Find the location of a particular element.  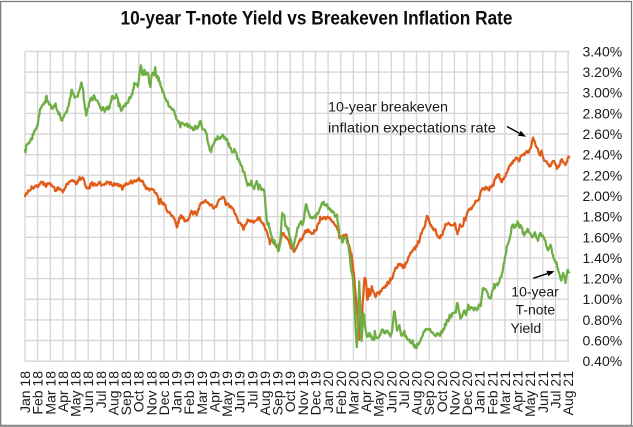

svg-text: 0.60% is located at coordinates (603, 341).